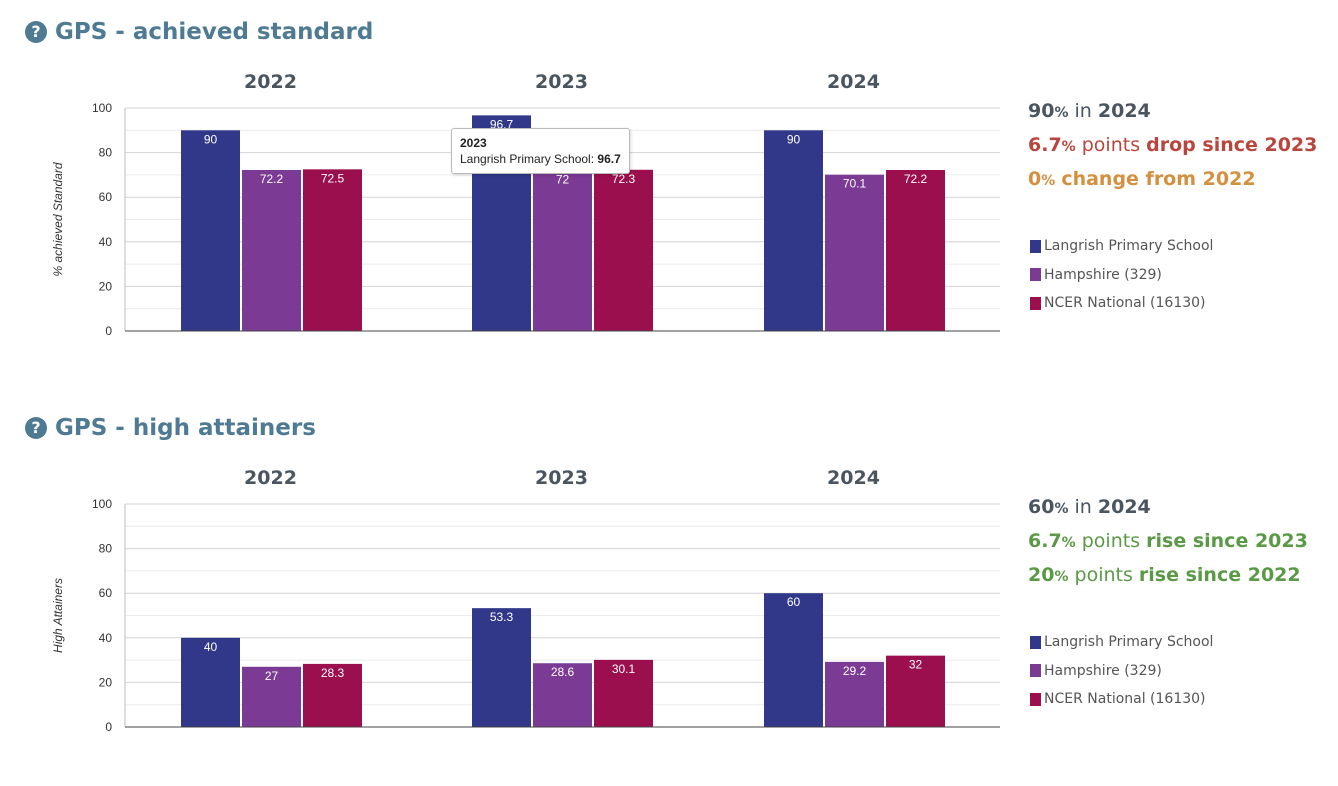 Image resolution: width=1338 pixels, height=786 pixels. I want to click on summary-value: 90, so click(1041, 111).